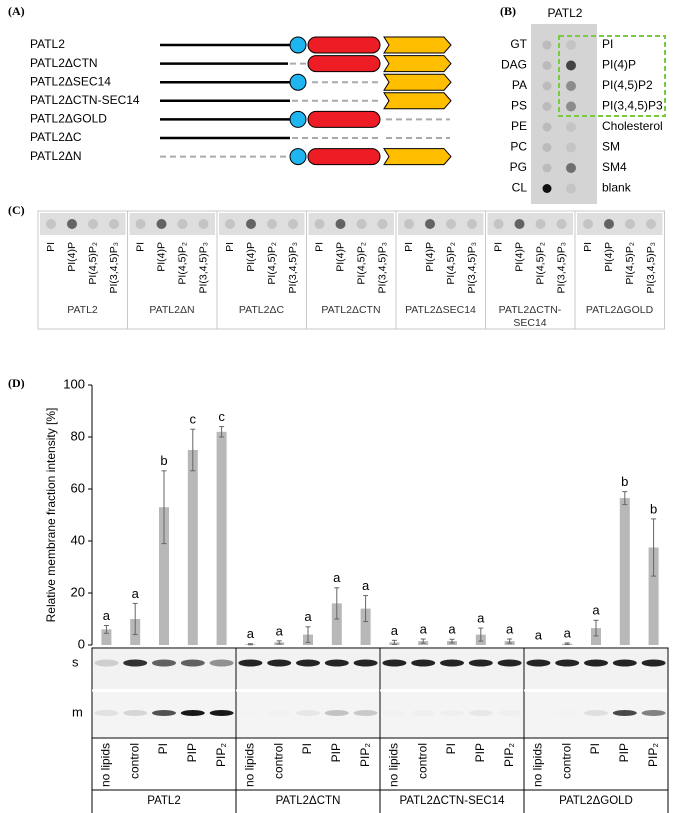 Image resolution: width=675 pixels, height=813 pixels. Describe the element at coordinates (565, 13) in the screenshot. I see `blot-title: PATL2` at that location.